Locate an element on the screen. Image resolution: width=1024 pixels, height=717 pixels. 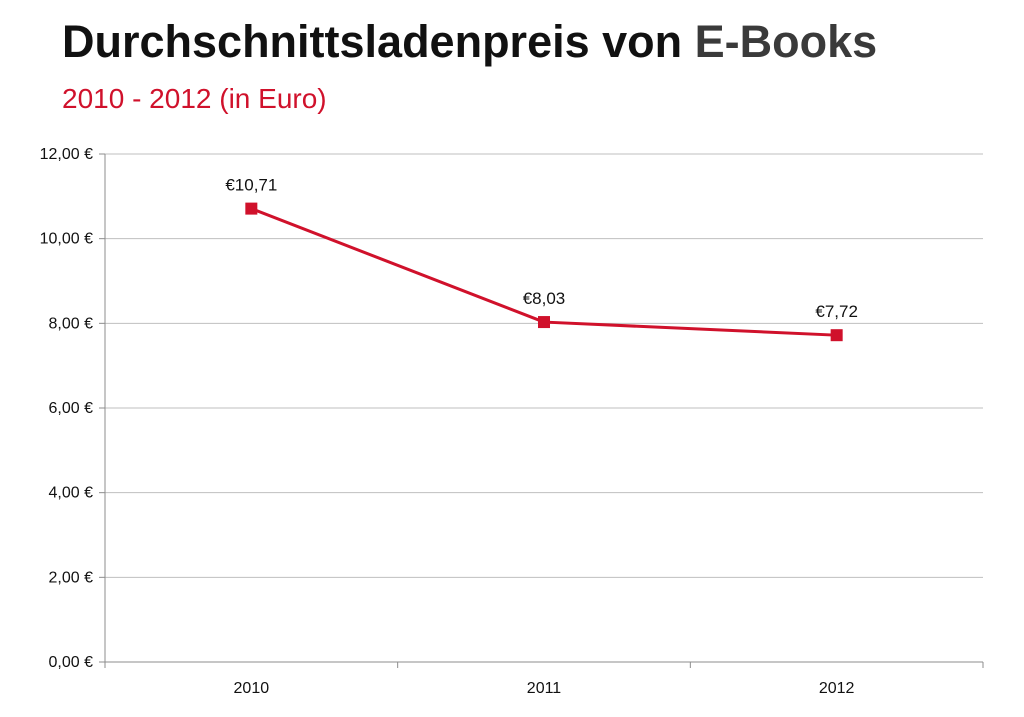
data-label-2011: €8,03 is located at coordinates (544, 298).